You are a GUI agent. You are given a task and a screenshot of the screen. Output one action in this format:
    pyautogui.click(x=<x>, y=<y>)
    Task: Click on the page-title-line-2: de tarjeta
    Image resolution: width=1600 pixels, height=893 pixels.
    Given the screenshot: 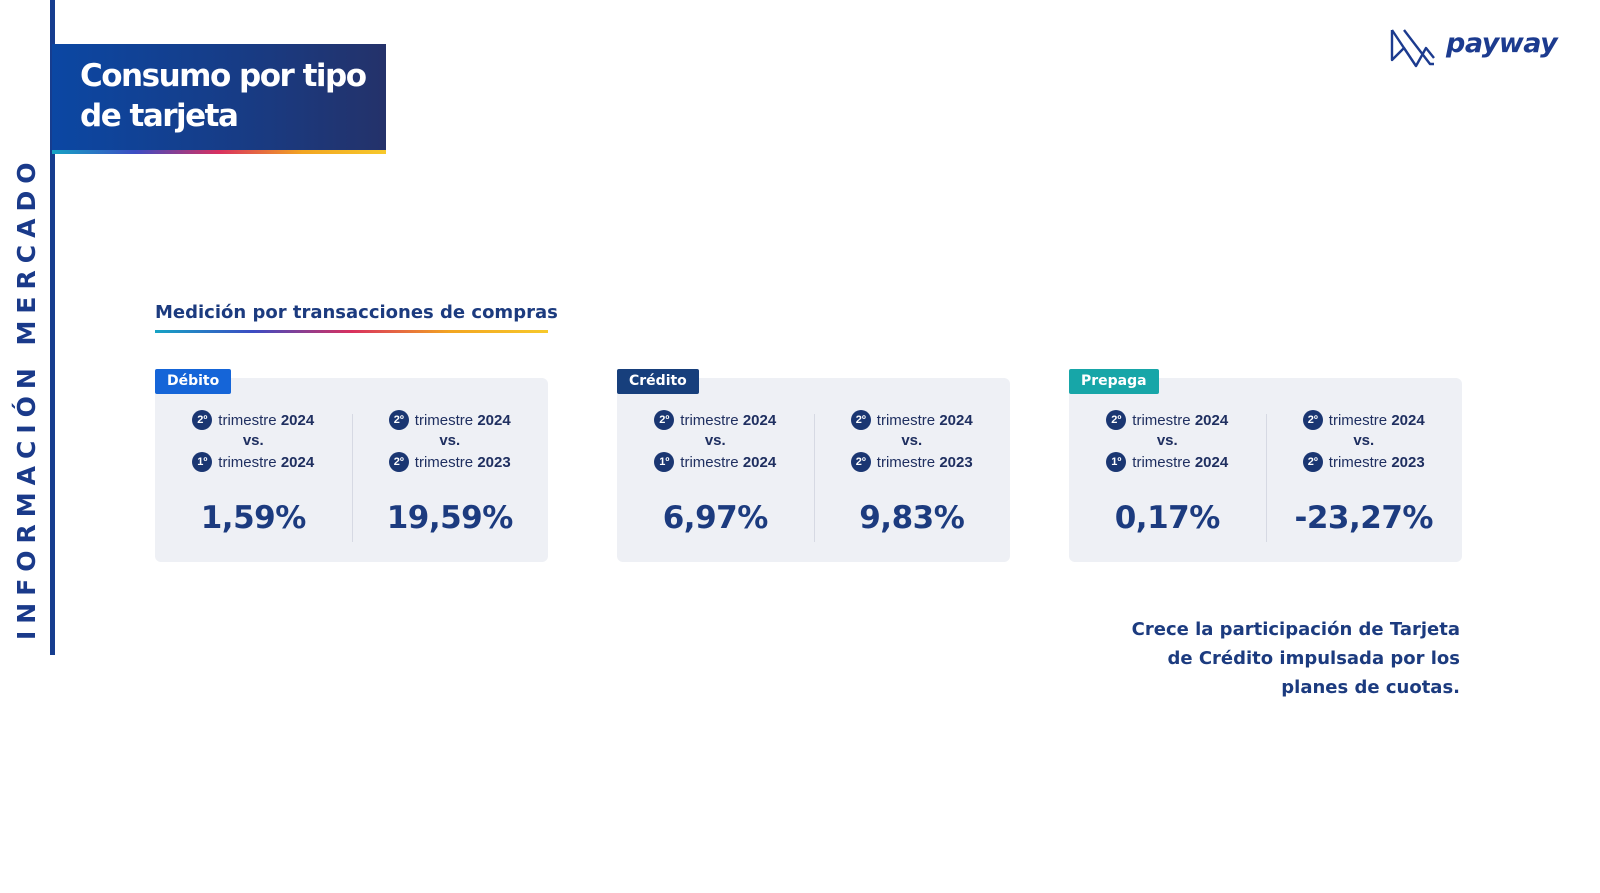 What is the action you would take?
    pyautogui.click(x=159, y=116)
    